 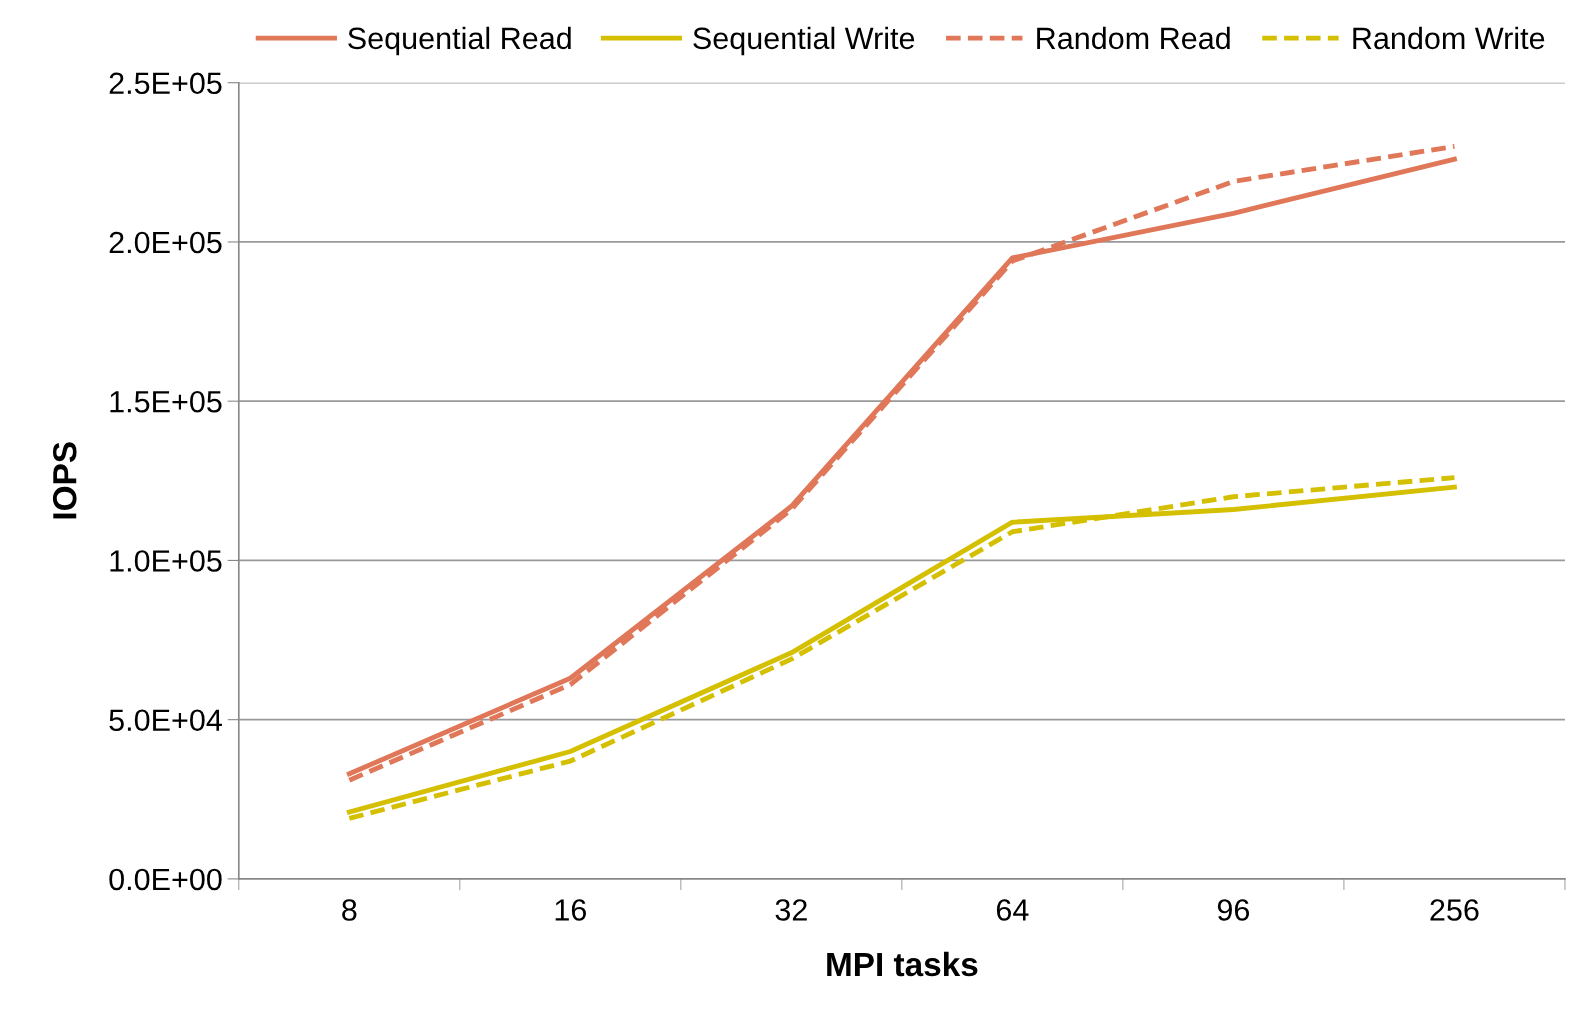 I want to click on y-axis-title: IOPS, so click(x=64, y=480).